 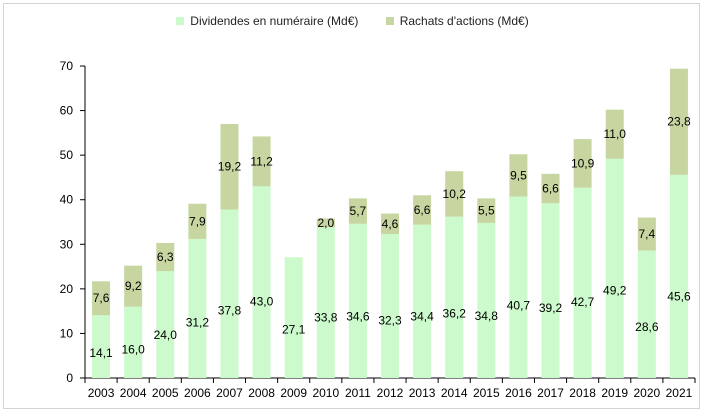 I want to click on data-label-buybacks: 4,6, so click(x=390, y=224).